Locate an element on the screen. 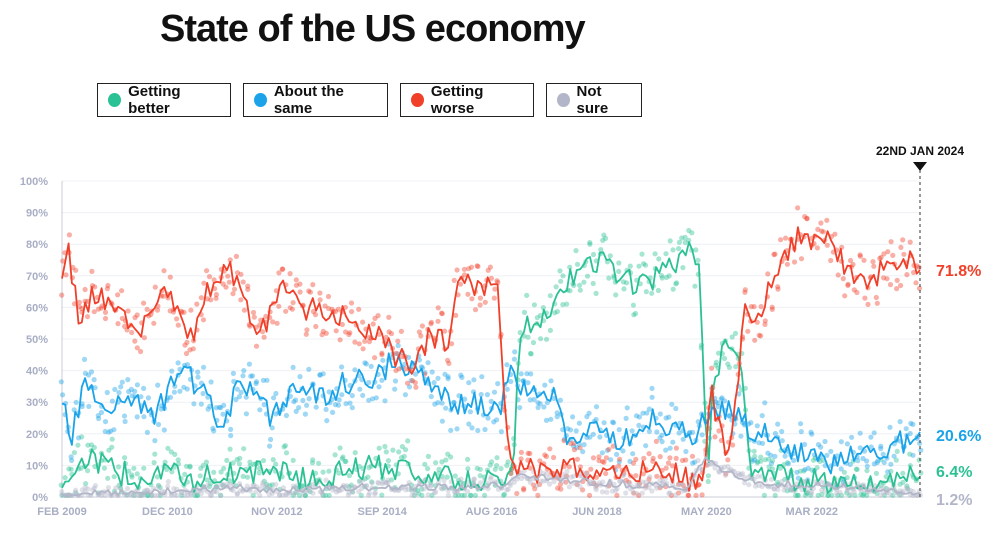 Image resolution: width=1000 pixels, height=535 pixels. legend-item-getting-worse: Getting worse is located at coordinates (467, 100).